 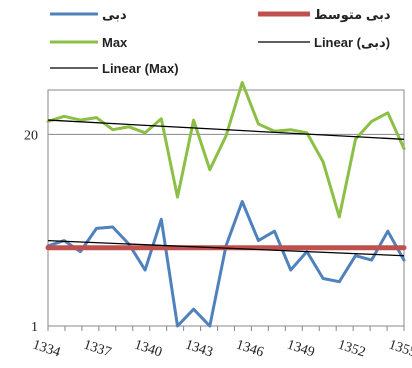 I want to click on legend-label-linear-daily: Linear (دبی), so click(x=352, y=42).